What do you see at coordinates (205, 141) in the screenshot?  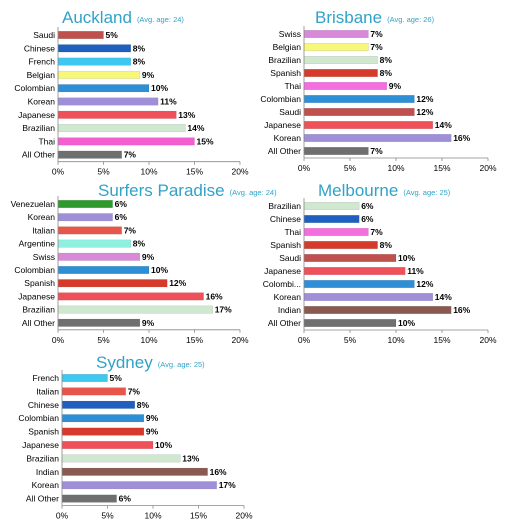 I see `data-label: 15%` at bounding box center [205, 141].